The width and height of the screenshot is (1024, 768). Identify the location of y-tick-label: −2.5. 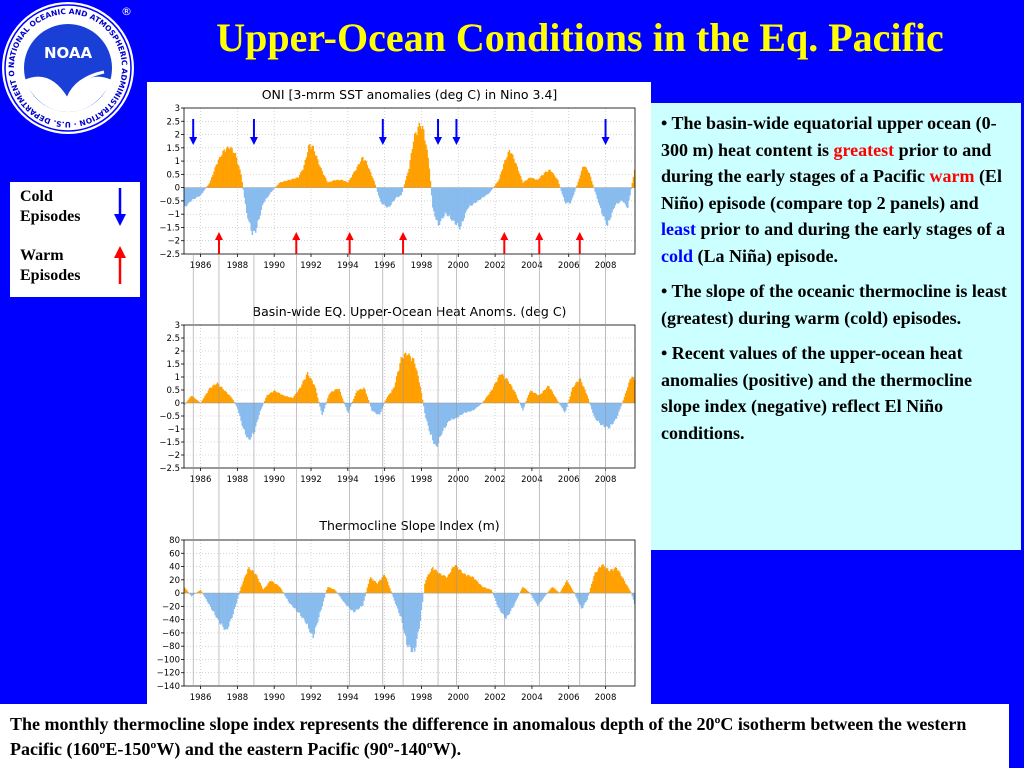
(169, 469).